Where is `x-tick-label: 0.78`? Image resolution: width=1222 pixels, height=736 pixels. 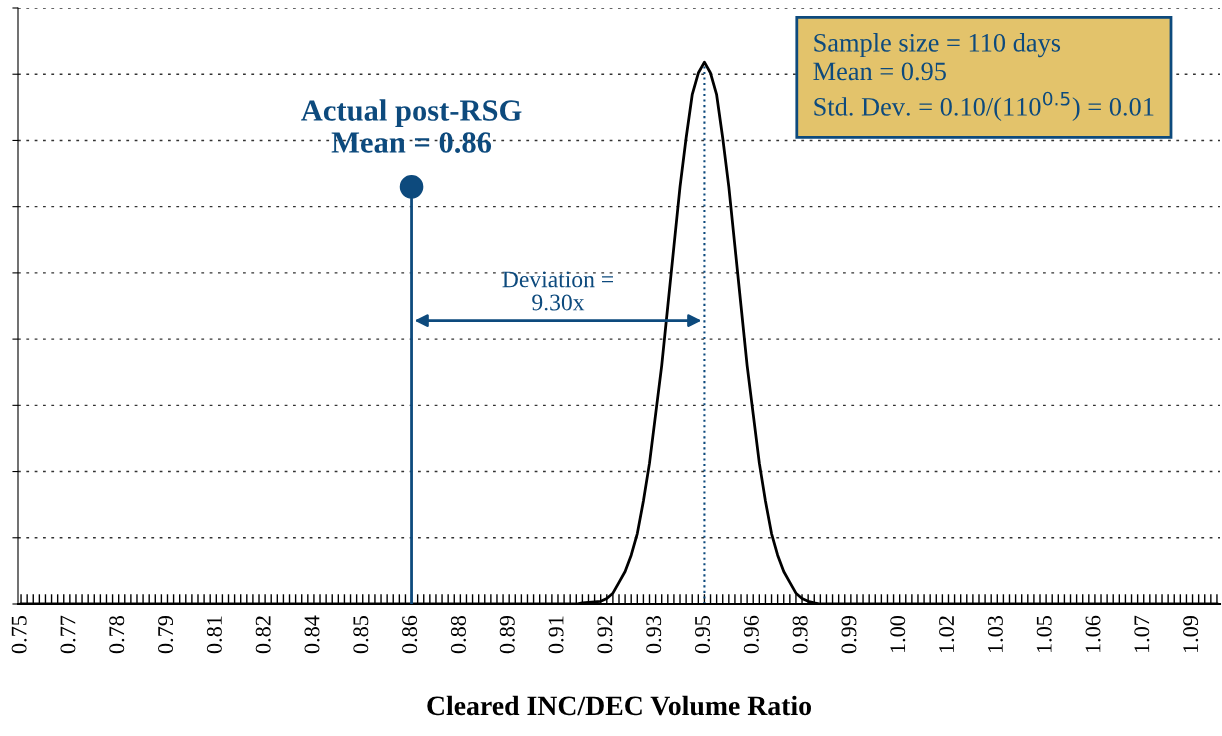
x-tick-label: 0.78 is located at coordinates (117, 634).